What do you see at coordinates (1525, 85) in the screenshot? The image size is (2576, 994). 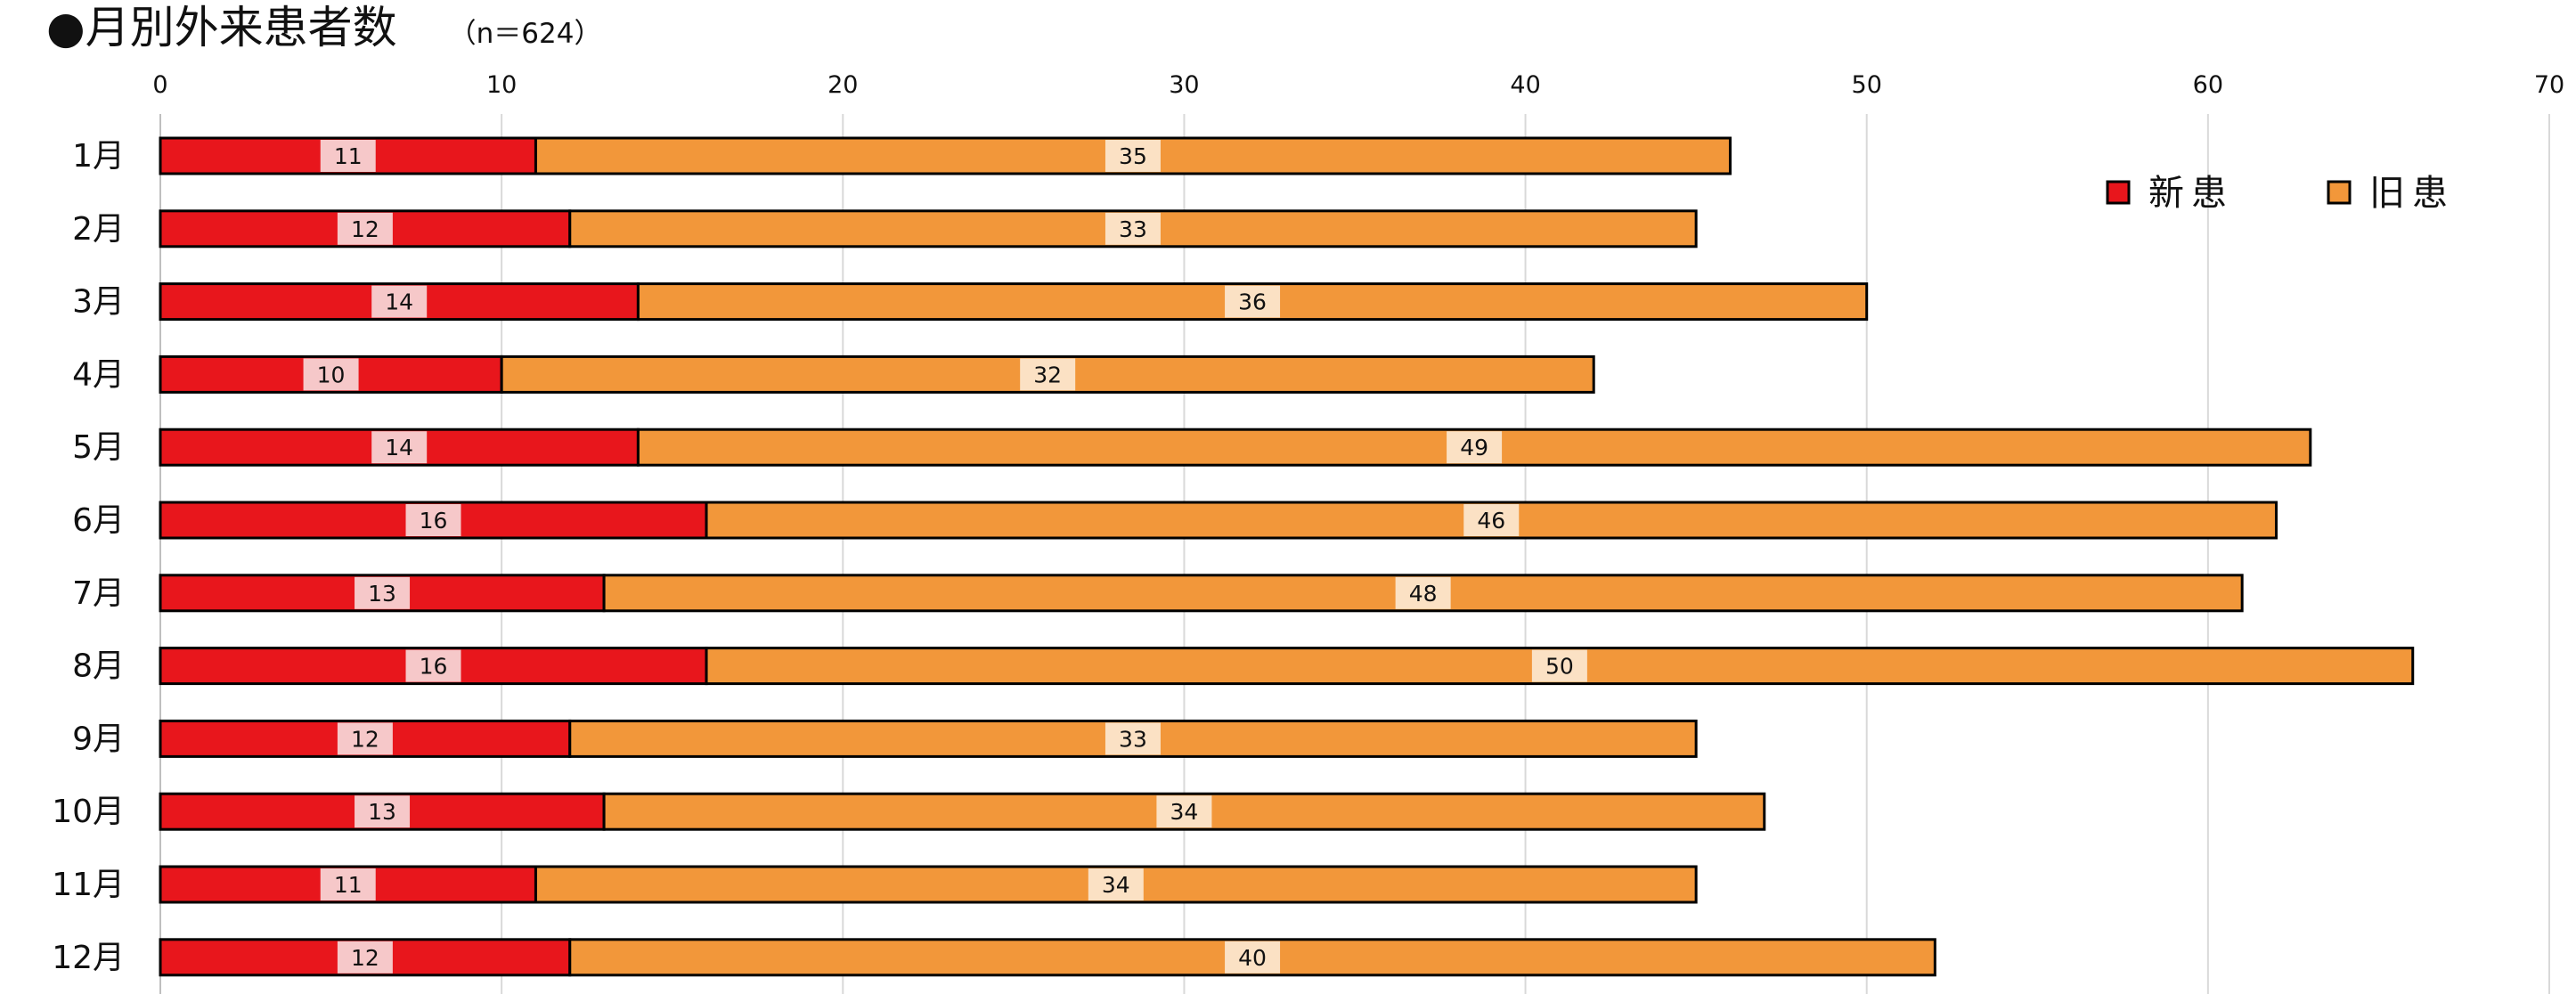 I see `x-tick-label: 40` at bounding box center [1525, 85].